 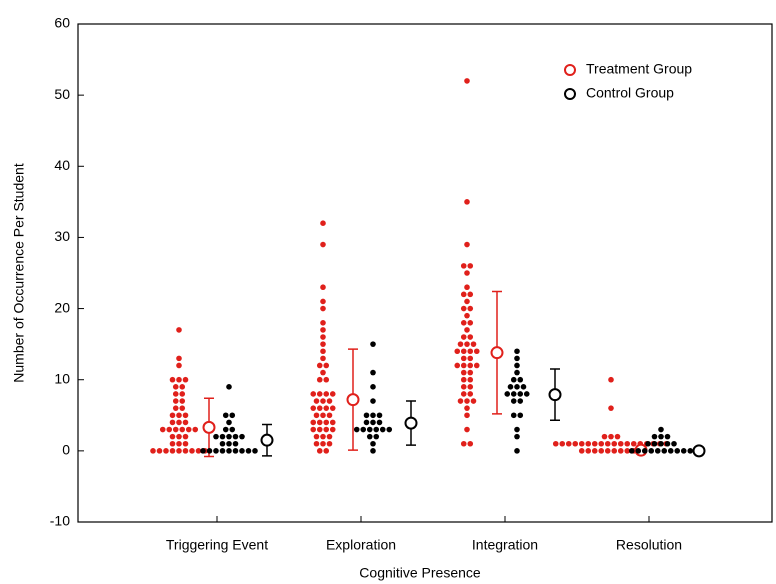 I want to click on x-tick-label: Integration, so click(x=505, y=545).